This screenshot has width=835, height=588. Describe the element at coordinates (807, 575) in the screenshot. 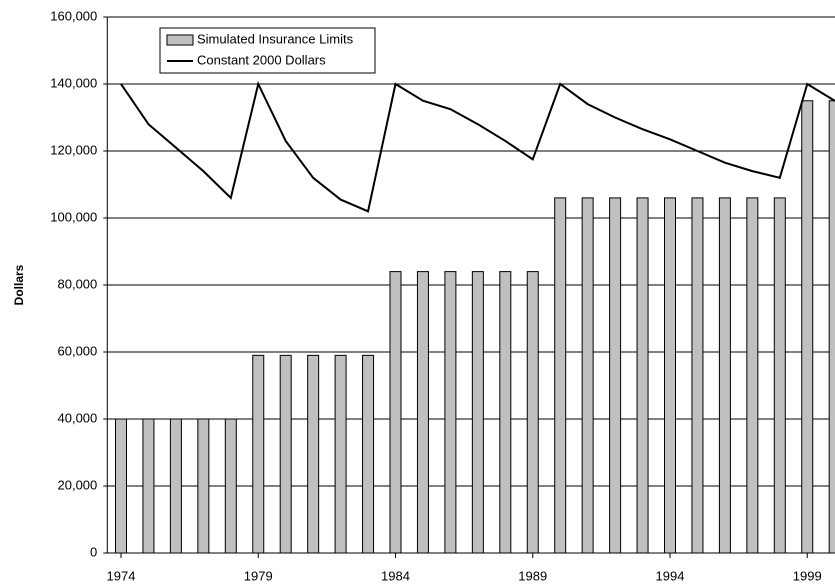

I see `x-tick-label: 1999` at that location.